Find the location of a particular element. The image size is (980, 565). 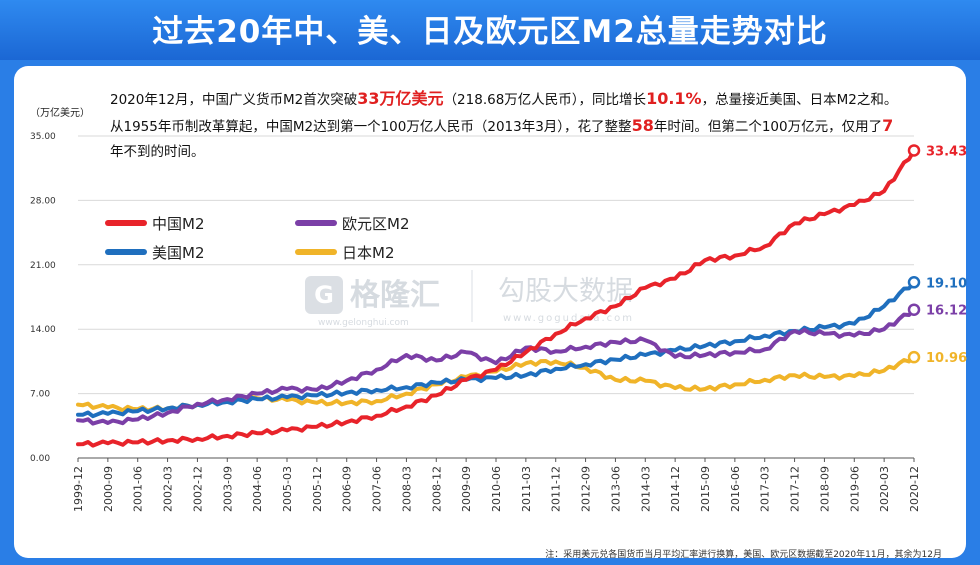

x-tick-label: 2019-06 is located at coordinates (854, 489).